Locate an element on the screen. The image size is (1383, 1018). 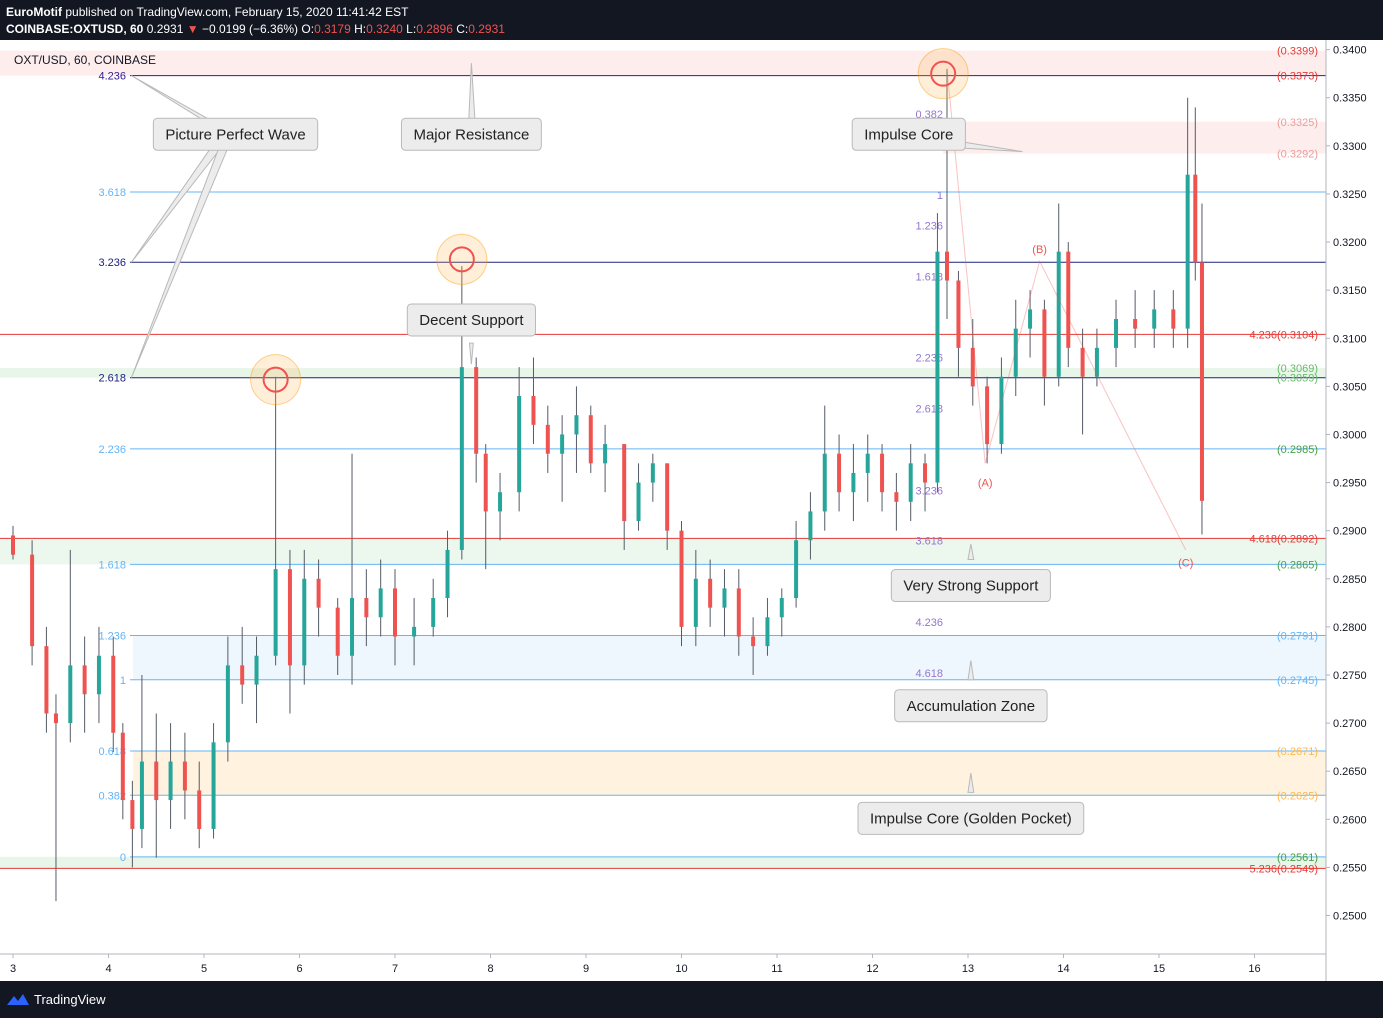
right-level-label: (0.2865) is located at coordinates (1297, 565).